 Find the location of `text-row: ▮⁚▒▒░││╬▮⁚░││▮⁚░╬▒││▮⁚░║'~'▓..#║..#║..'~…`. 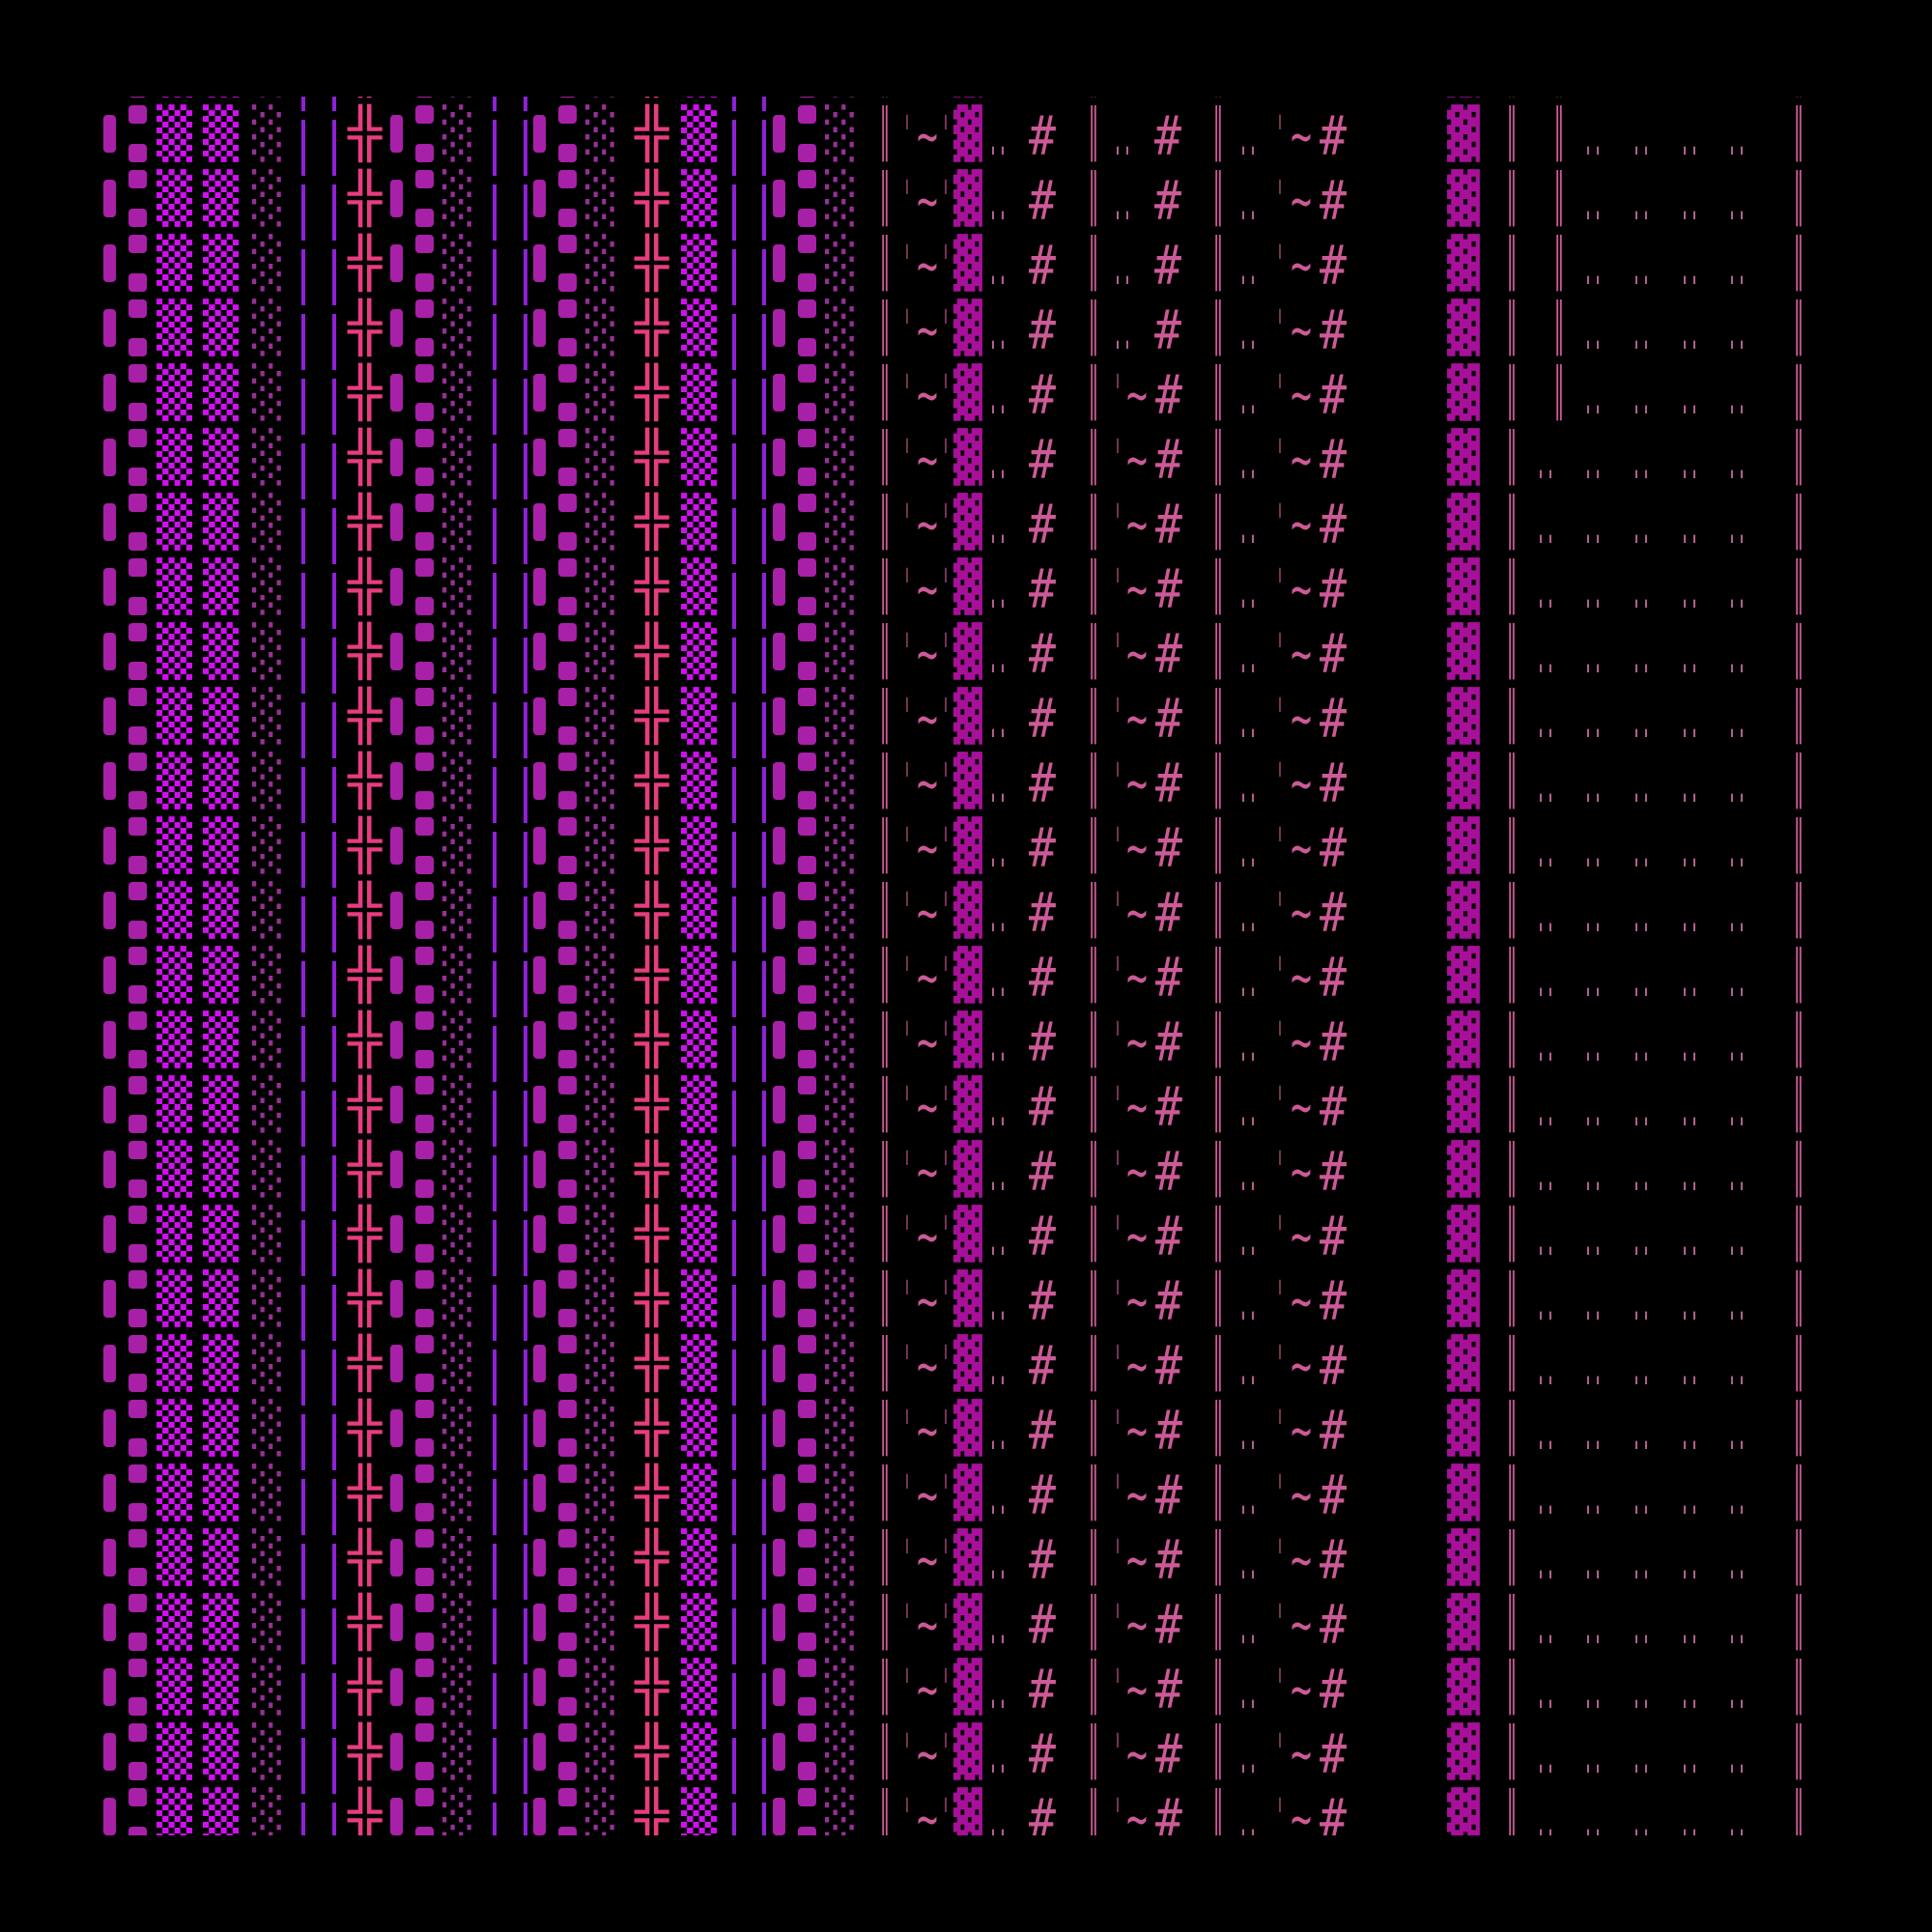

text-row: ▮⁚▒▒░││╬▮⁚░││▮⁚░╬▒││▮⁚░║'~'▓..#║..#║..'~… is located at coordinates (966, 205).